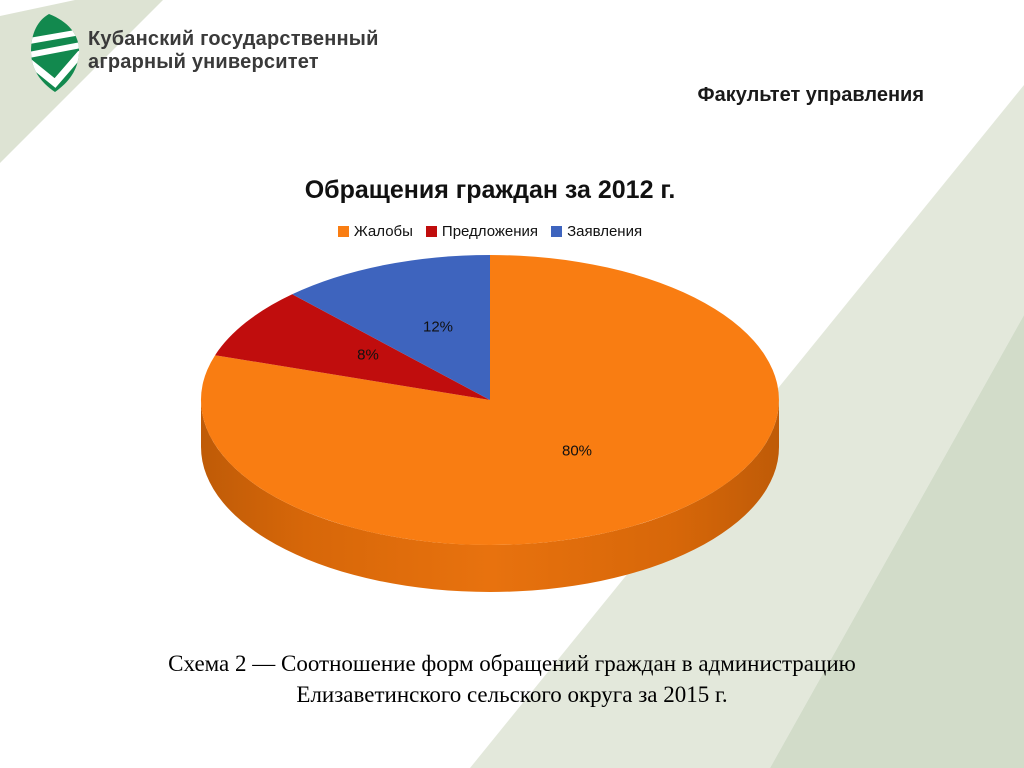 The width and height of the screenshot is (1024, 768). I want to click on pie-slice-proposals, so click(352, 347).